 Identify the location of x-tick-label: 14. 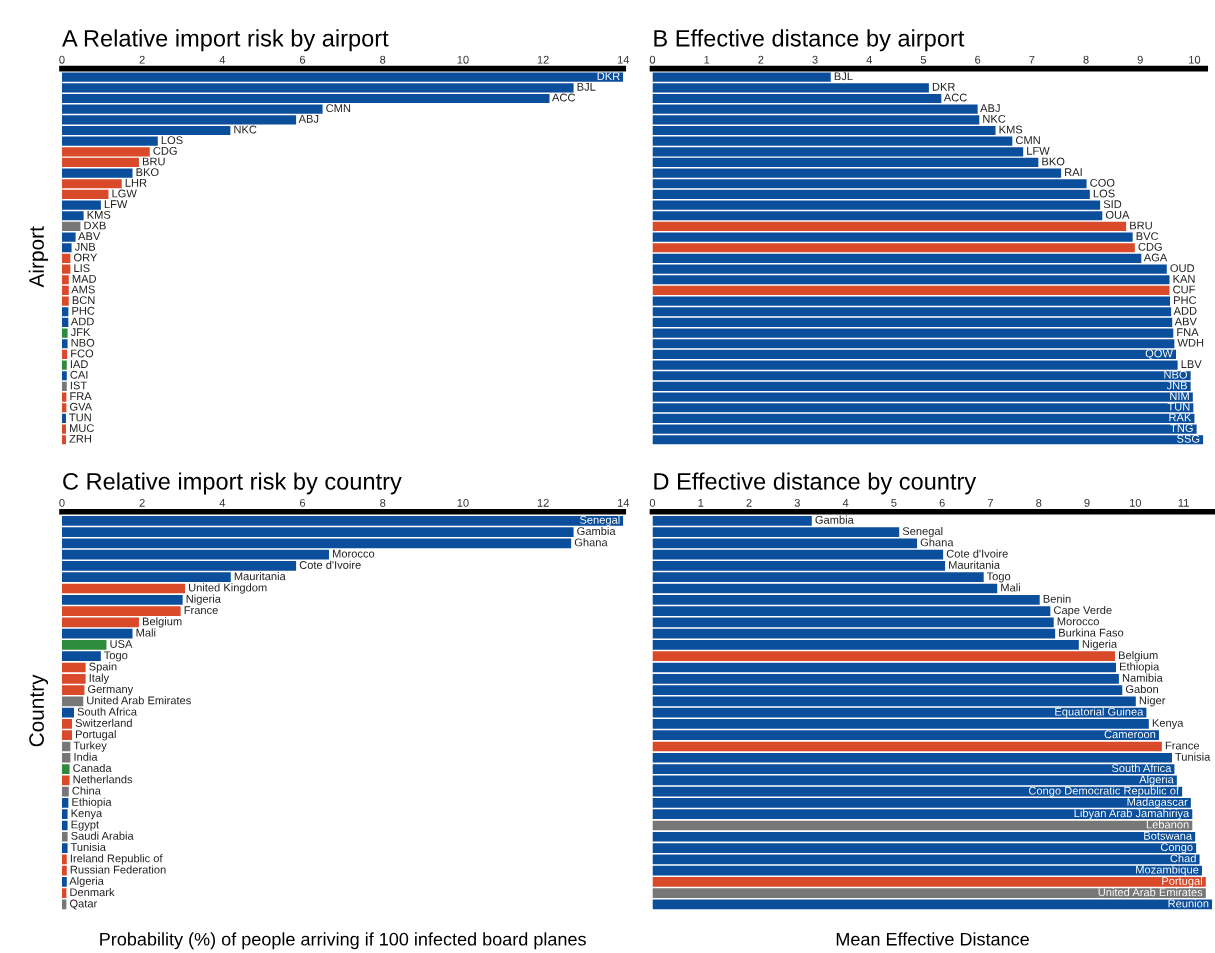
(623, 503).